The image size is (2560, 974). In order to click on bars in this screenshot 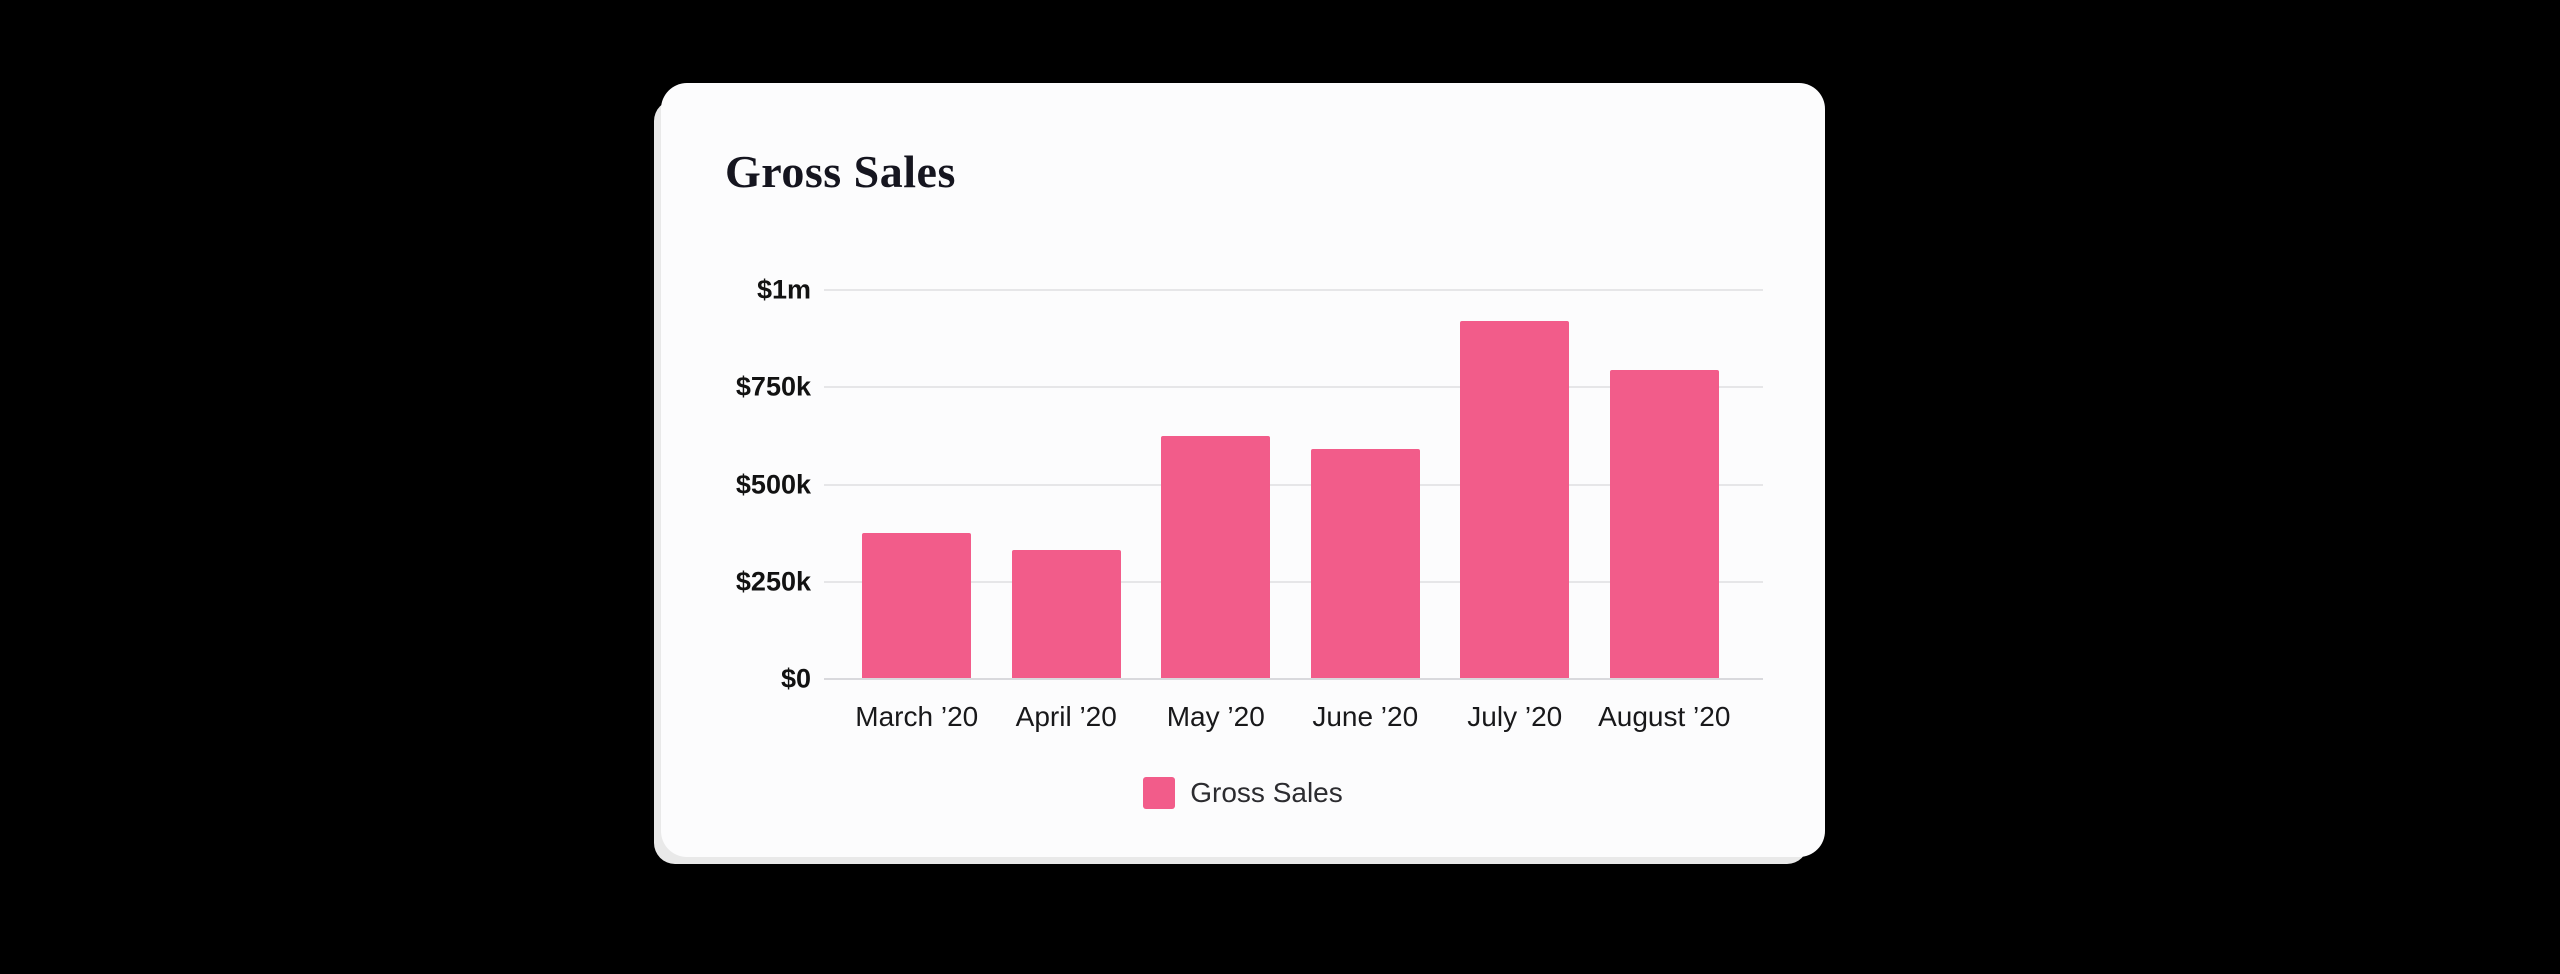, I will do `click(1290, 484)`.